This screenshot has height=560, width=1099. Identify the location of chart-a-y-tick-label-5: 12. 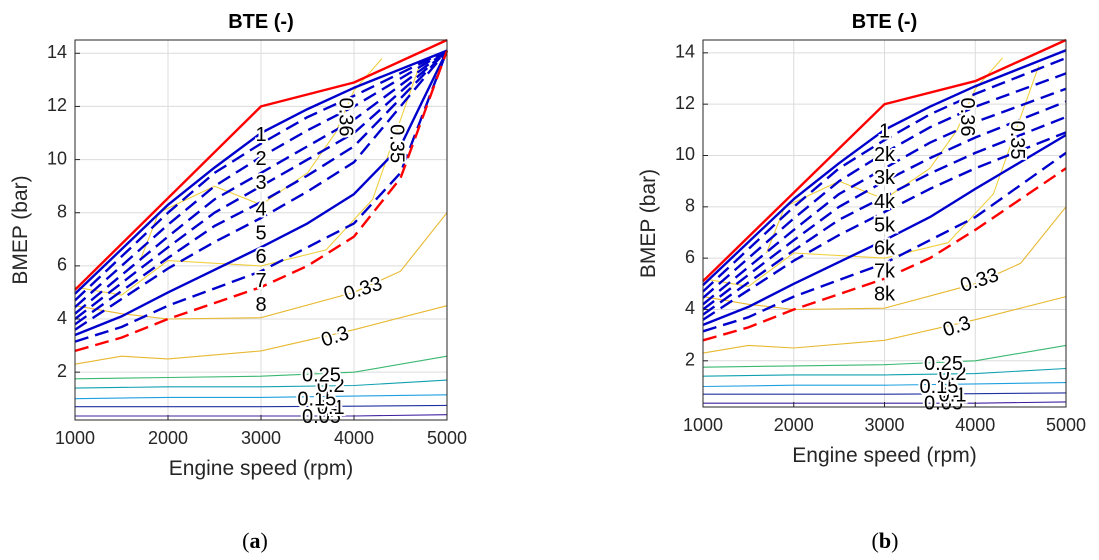
(57, 105).